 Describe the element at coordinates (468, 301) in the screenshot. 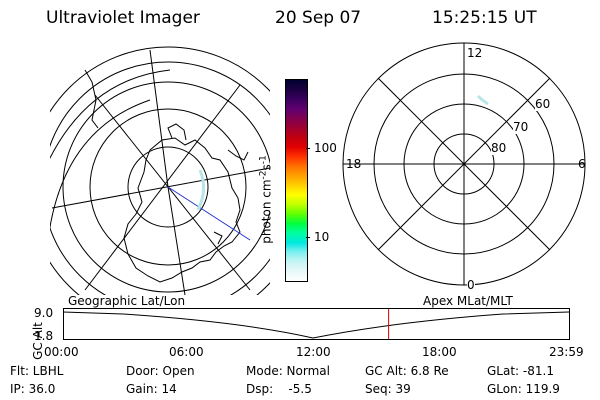

I see `apex-label: Apex MLat/MLT` at that location.